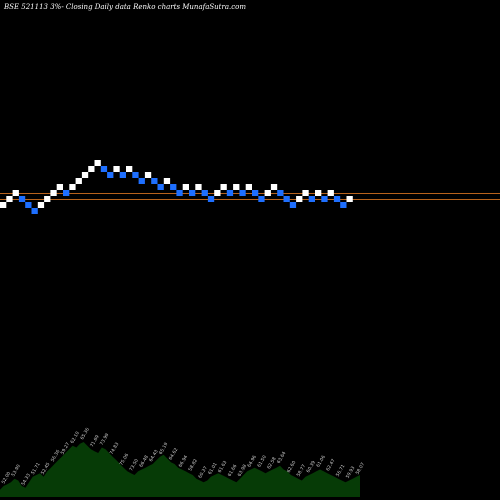 This screenshot has width=500, height=500. I want to click on volume-label: 53.90, so click(16, 470).